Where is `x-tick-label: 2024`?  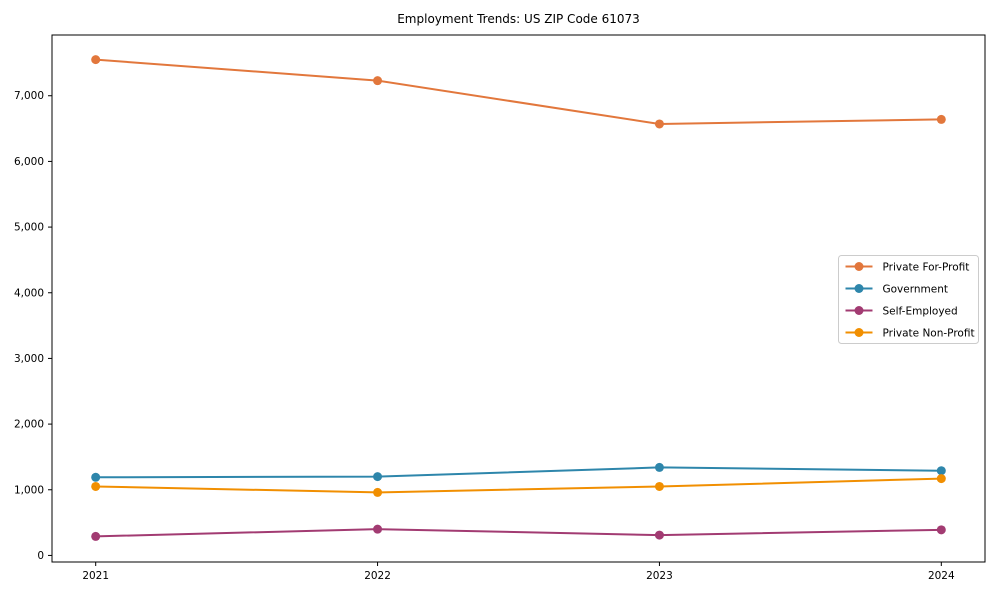 x-tick-label: 2024 is located at coordinates (941, 576).